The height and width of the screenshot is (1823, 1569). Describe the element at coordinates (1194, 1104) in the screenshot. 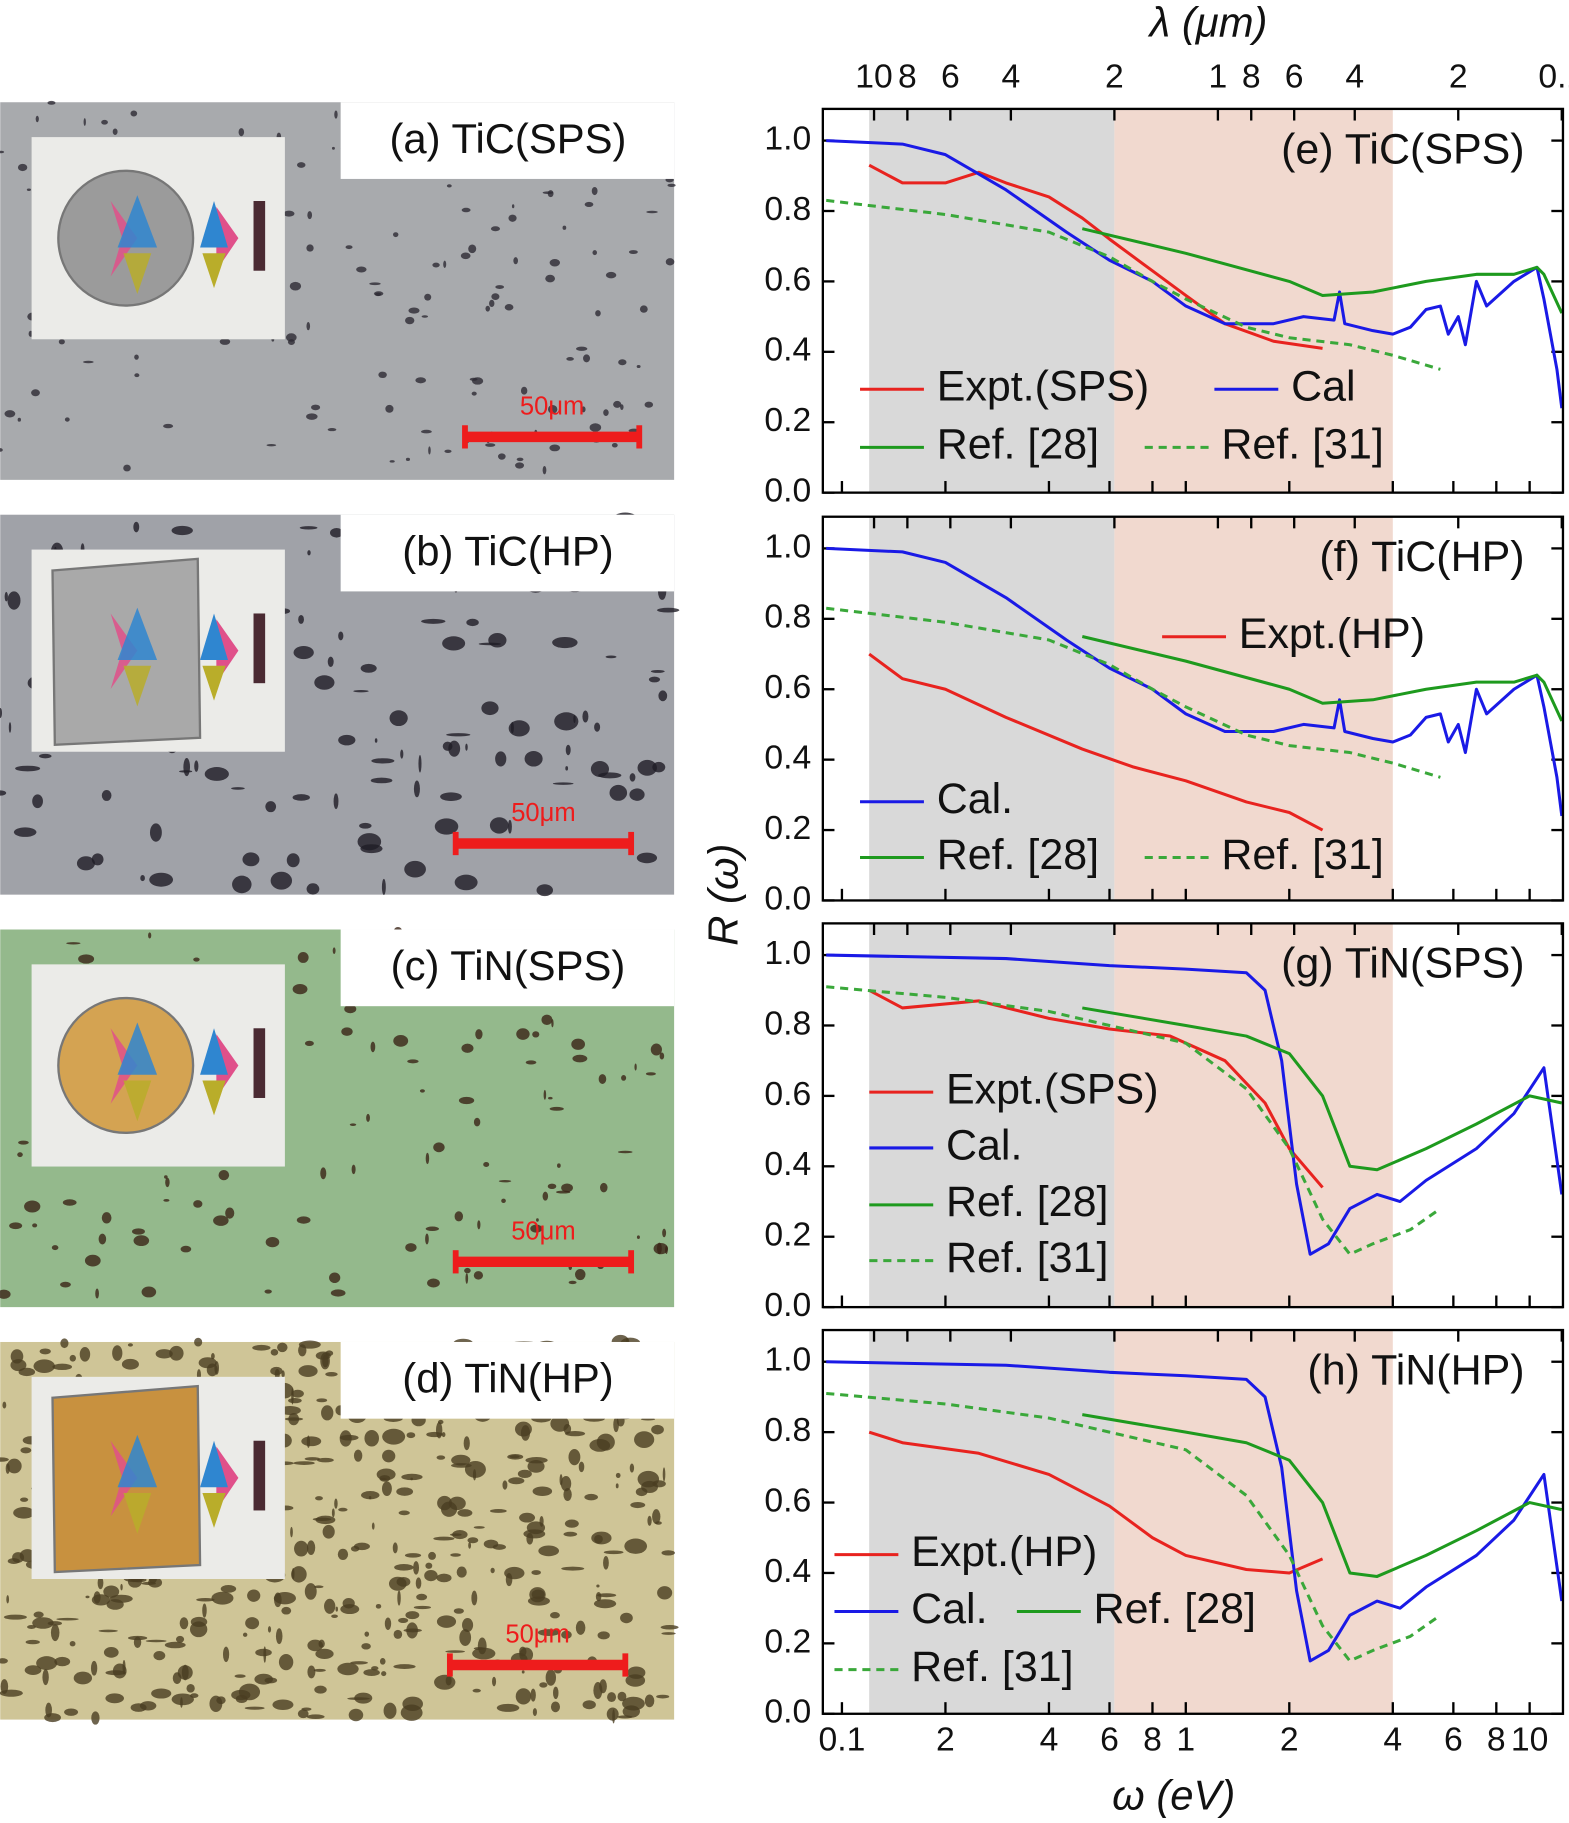

I see `series-line` at that location.